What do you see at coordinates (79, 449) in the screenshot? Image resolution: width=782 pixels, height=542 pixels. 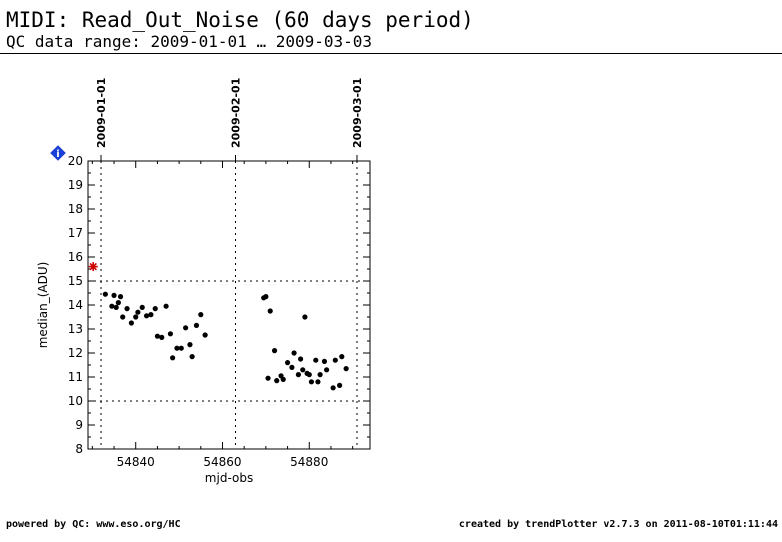 I see `y-tick-label: 8` at bounding box center [79, 449].